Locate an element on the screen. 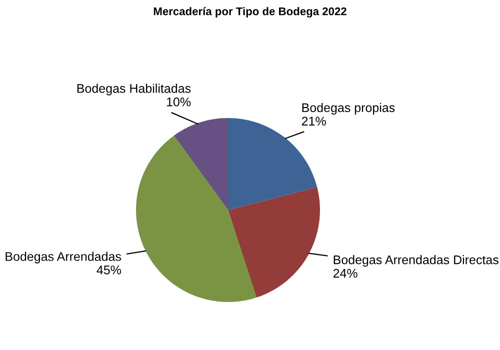 This screenshot has width=500, height=350. data-label: 21% is located at coordinates (314, 121).